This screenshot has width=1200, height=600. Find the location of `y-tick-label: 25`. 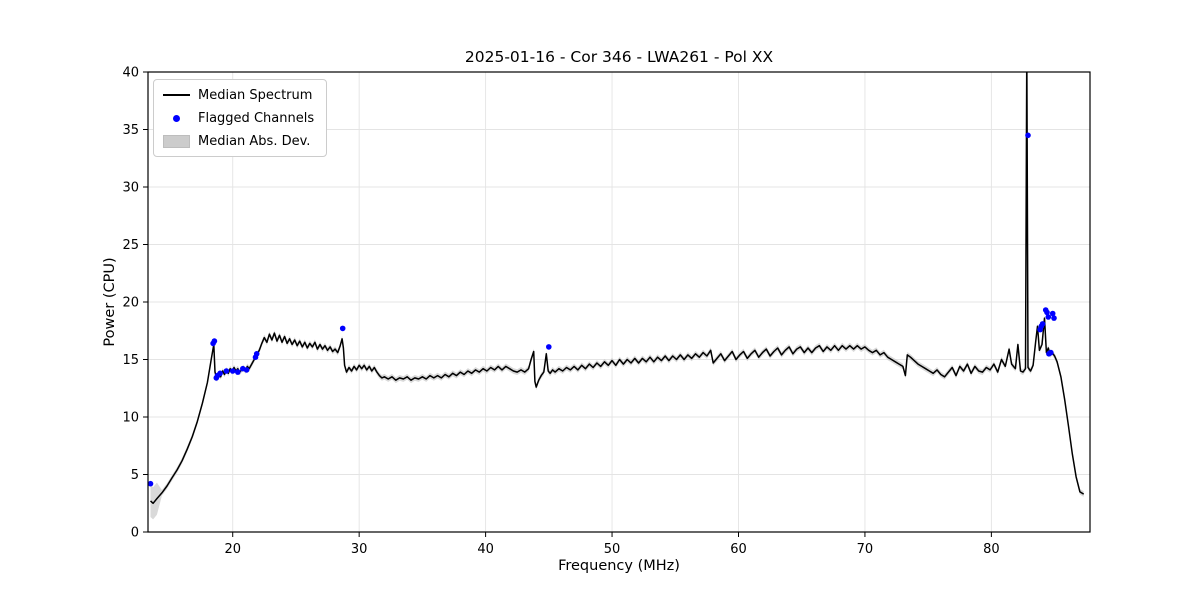

y-tick-label: 25 is located at coordinates (130, 245).